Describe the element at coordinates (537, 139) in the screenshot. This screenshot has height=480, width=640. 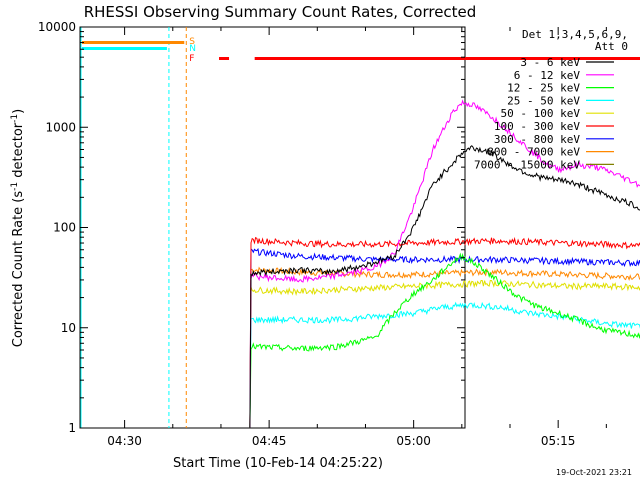
I see `legend-label: 300 - 800 keV` at that location.